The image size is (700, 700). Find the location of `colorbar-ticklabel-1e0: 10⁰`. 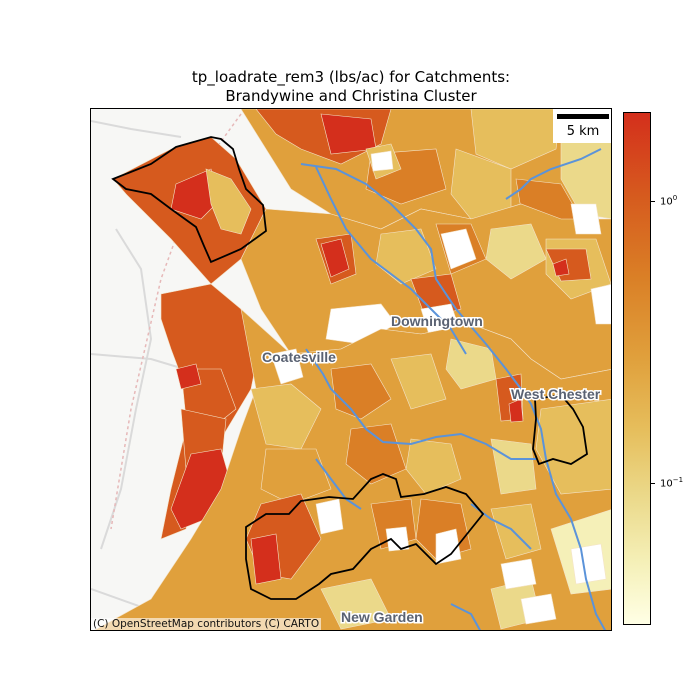

colorbar-ticklabel-1e0: 10⁰ is located at coordinates (668, 200).